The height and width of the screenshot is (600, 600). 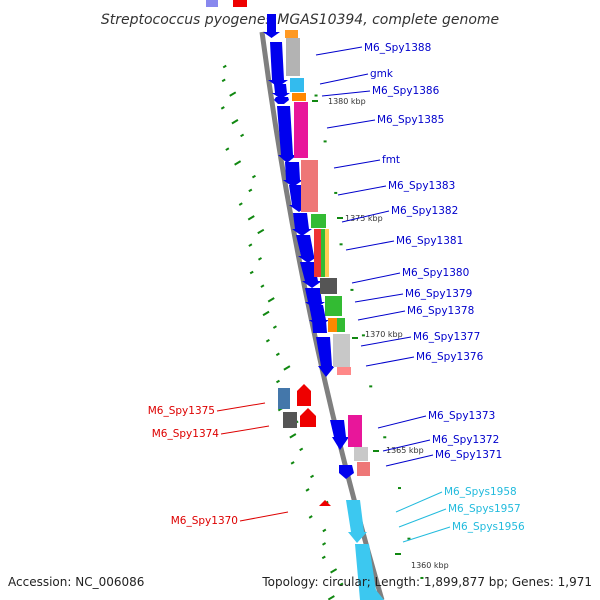 I want to click on gene-label: M6_Spy1382, so click(x=424, y=211).